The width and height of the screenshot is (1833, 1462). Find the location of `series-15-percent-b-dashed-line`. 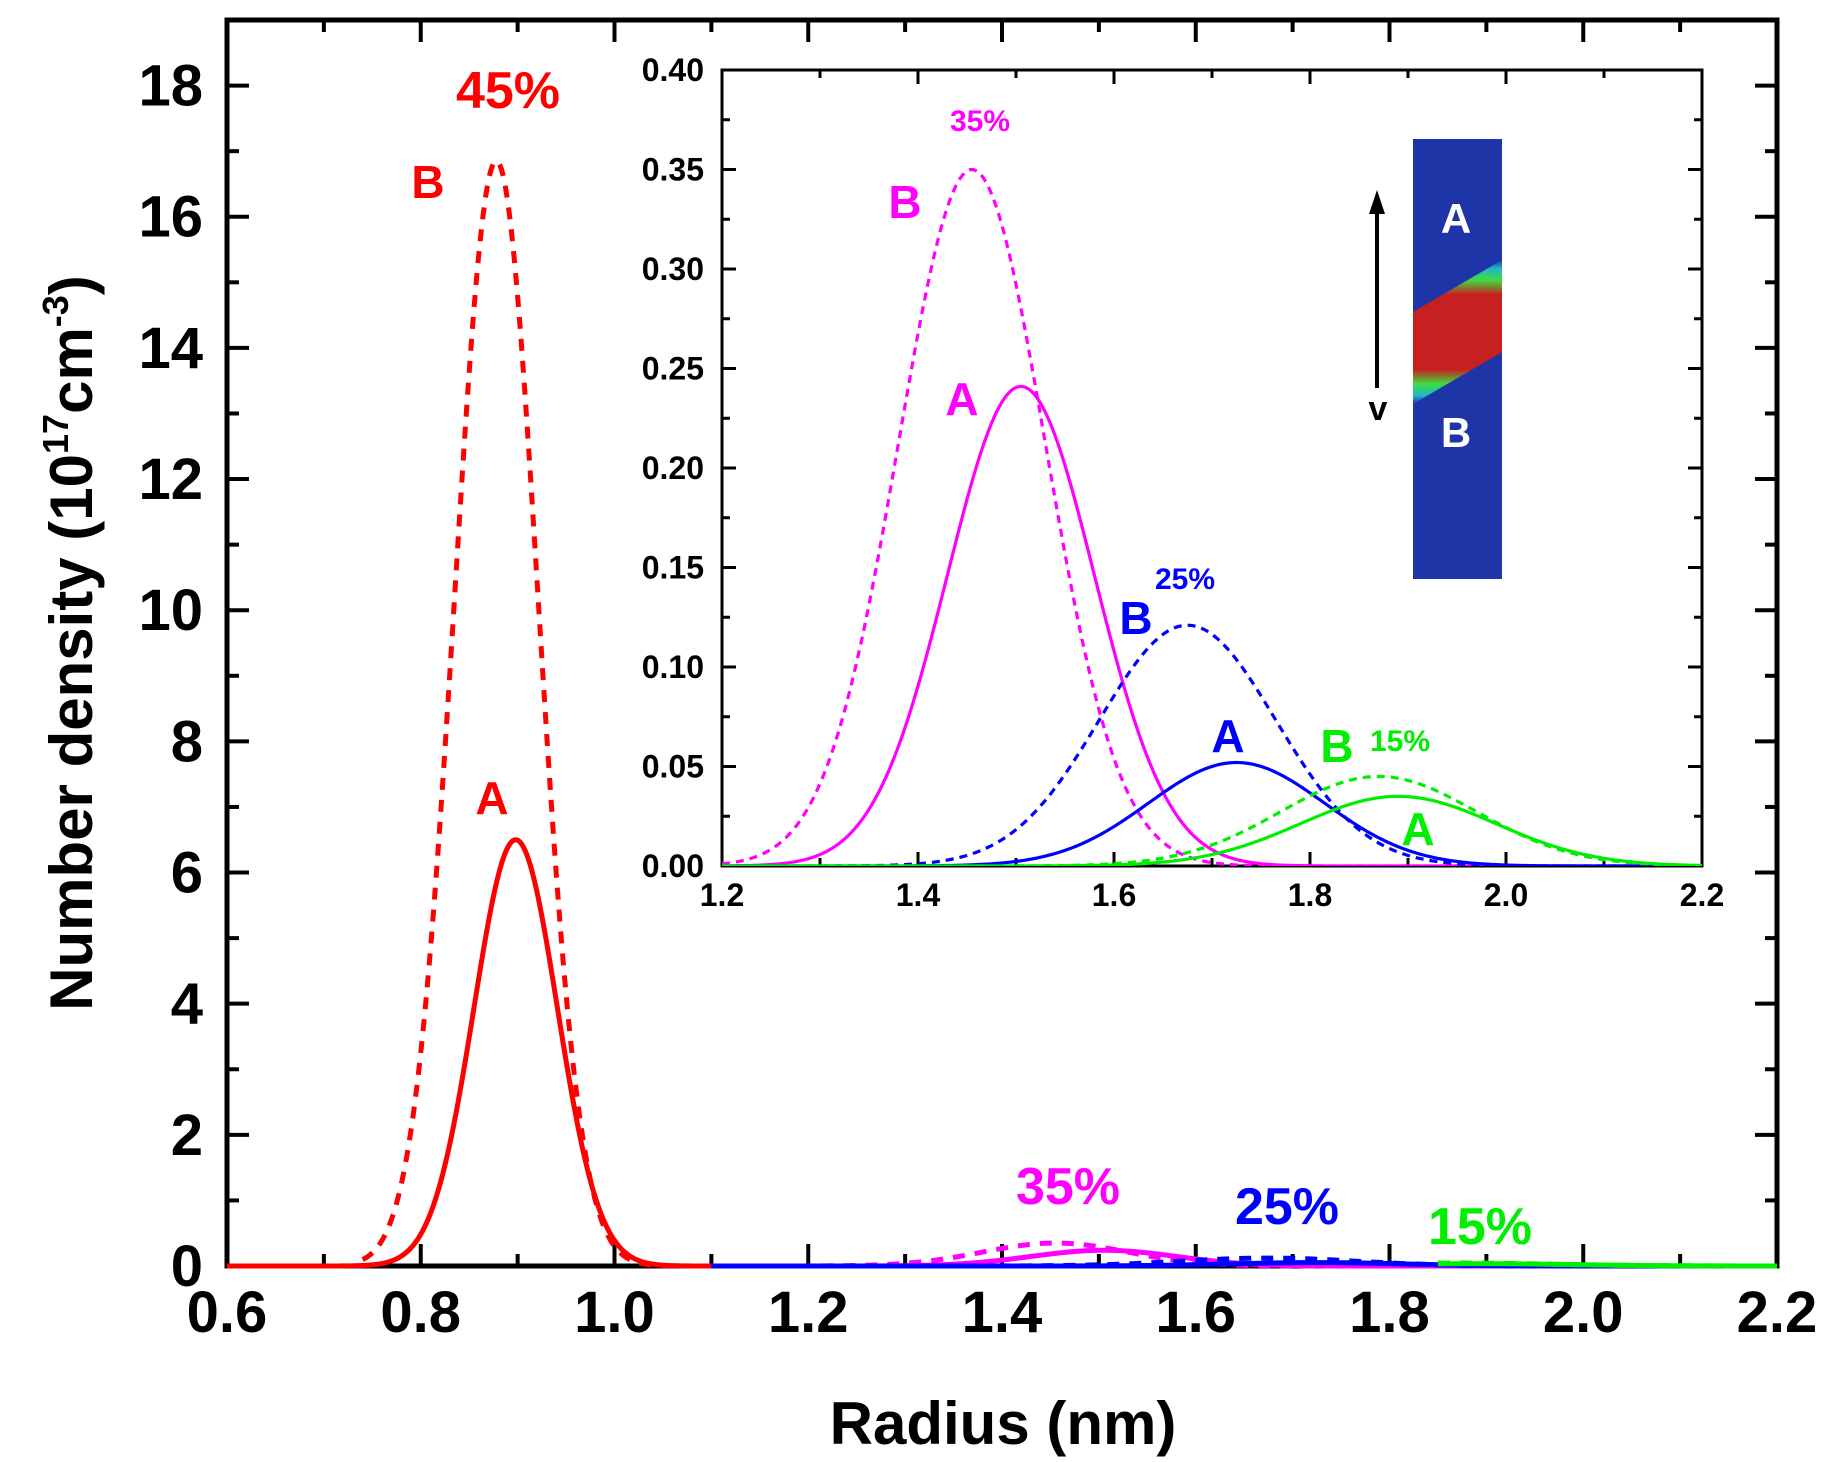

series-15-percent-b-dashed-line is located at coordinates (1212, 820).